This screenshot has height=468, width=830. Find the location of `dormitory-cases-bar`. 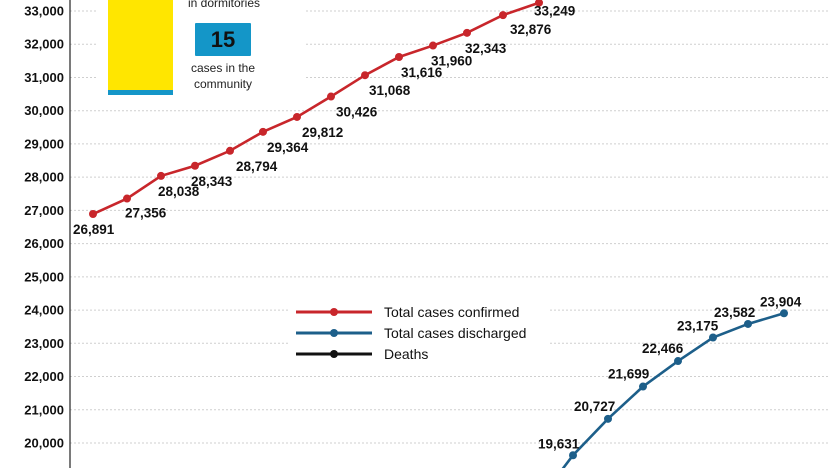

dormitory-cases-bar is located at coordinates (140, 45).